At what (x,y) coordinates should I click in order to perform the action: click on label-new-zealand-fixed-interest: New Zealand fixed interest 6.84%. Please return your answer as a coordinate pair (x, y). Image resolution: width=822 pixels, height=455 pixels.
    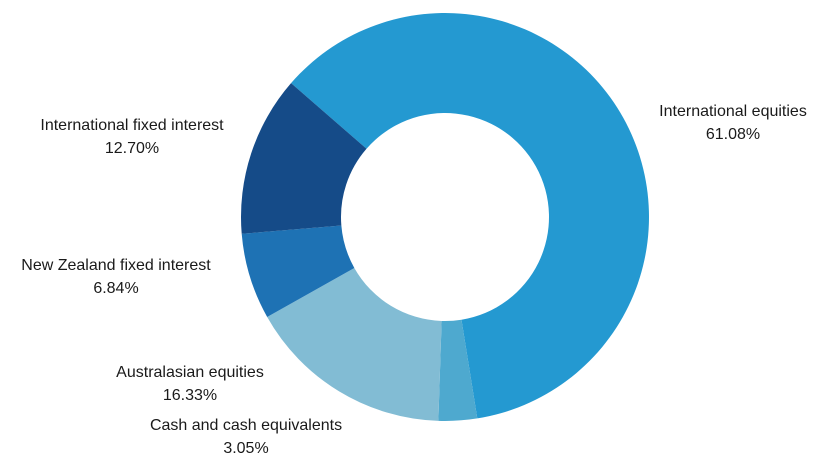
    Looking at the image, I should click on (116, 277).